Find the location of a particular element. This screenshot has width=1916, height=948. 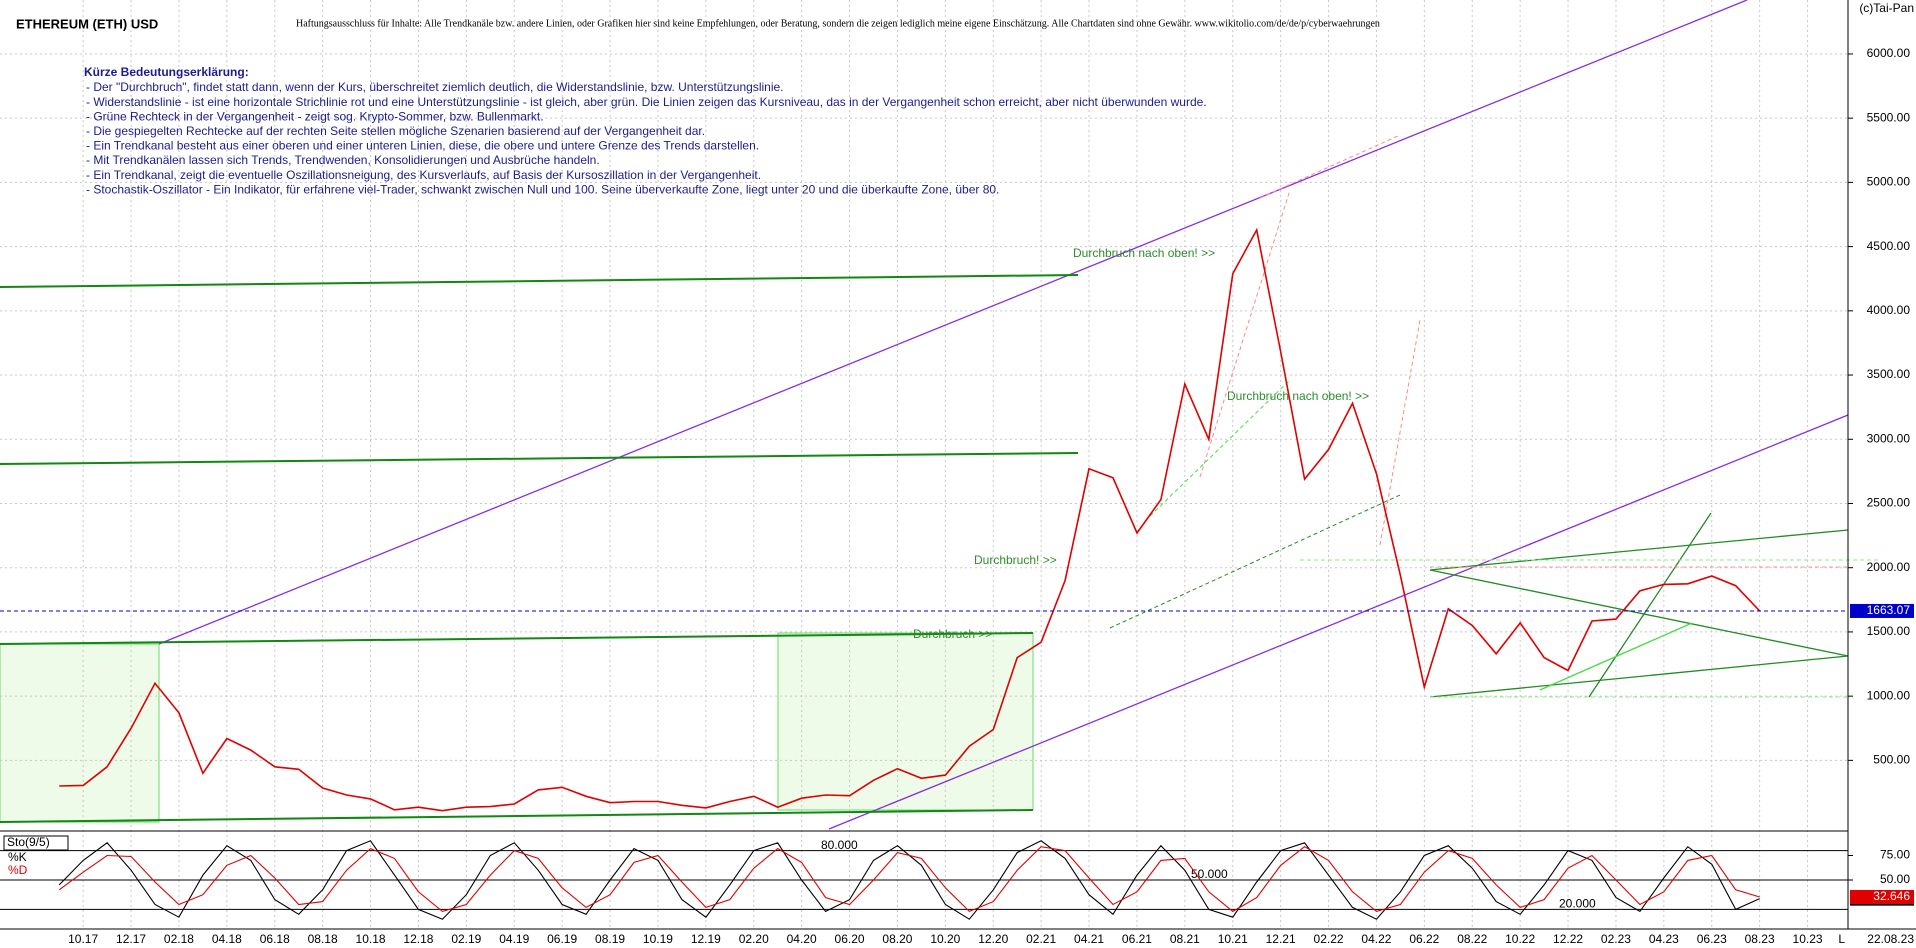

x-tick-label: 02.18 is located at coordinates (179, 939).